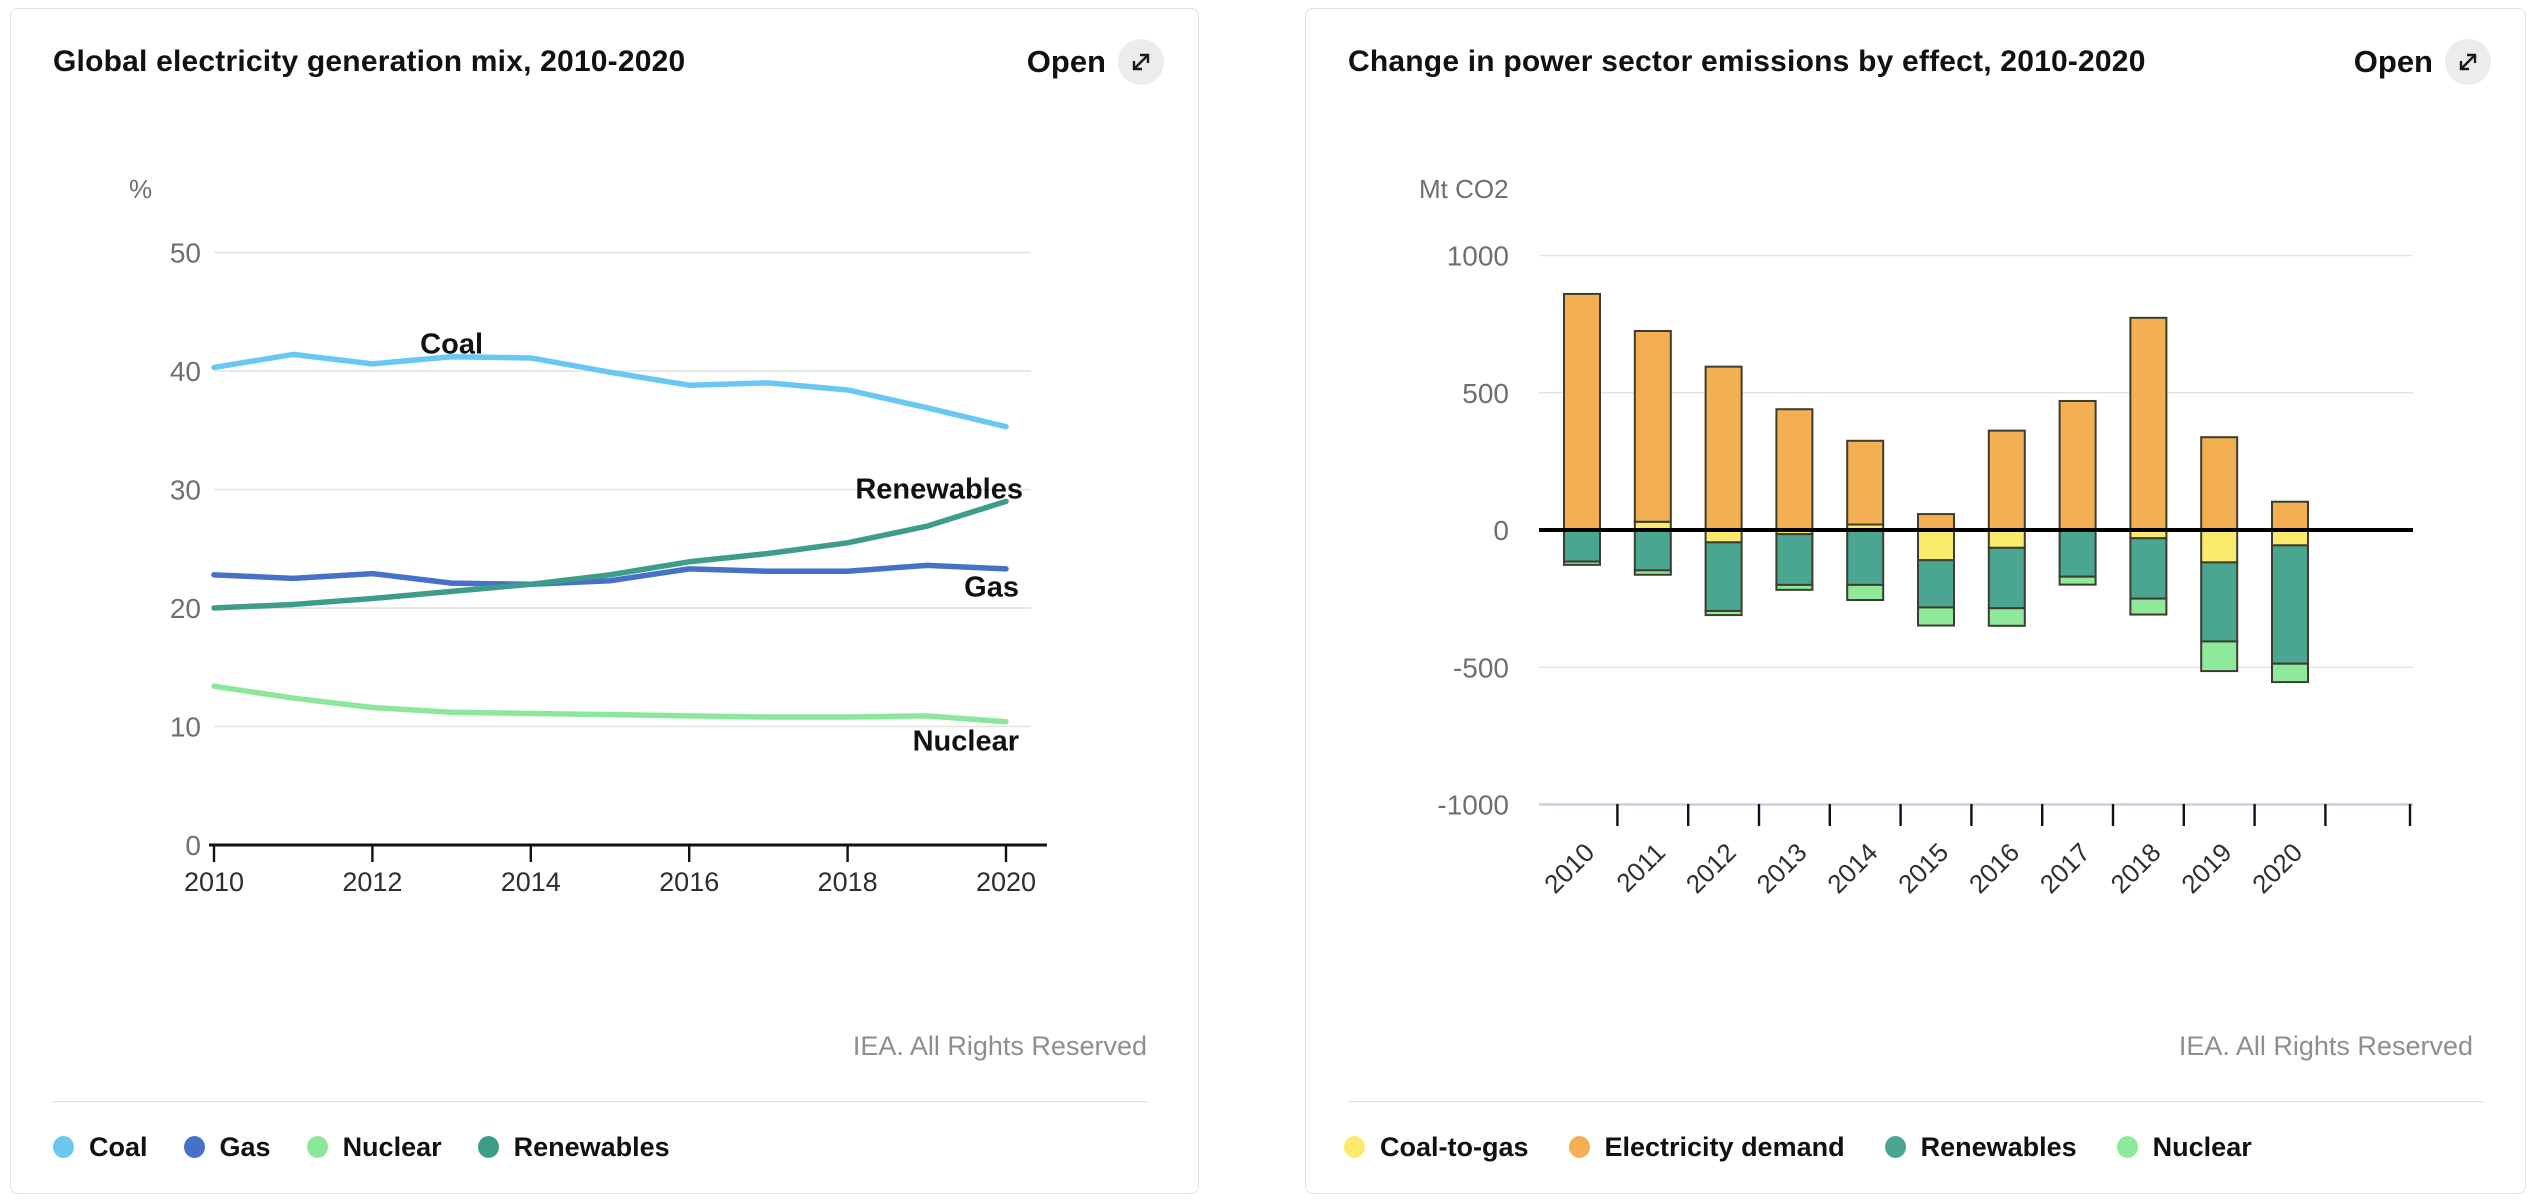 This screenshot has height=1202, width=2536. I want to click on bar-segment-coal-to-gas-2016, so click(2006, 539).